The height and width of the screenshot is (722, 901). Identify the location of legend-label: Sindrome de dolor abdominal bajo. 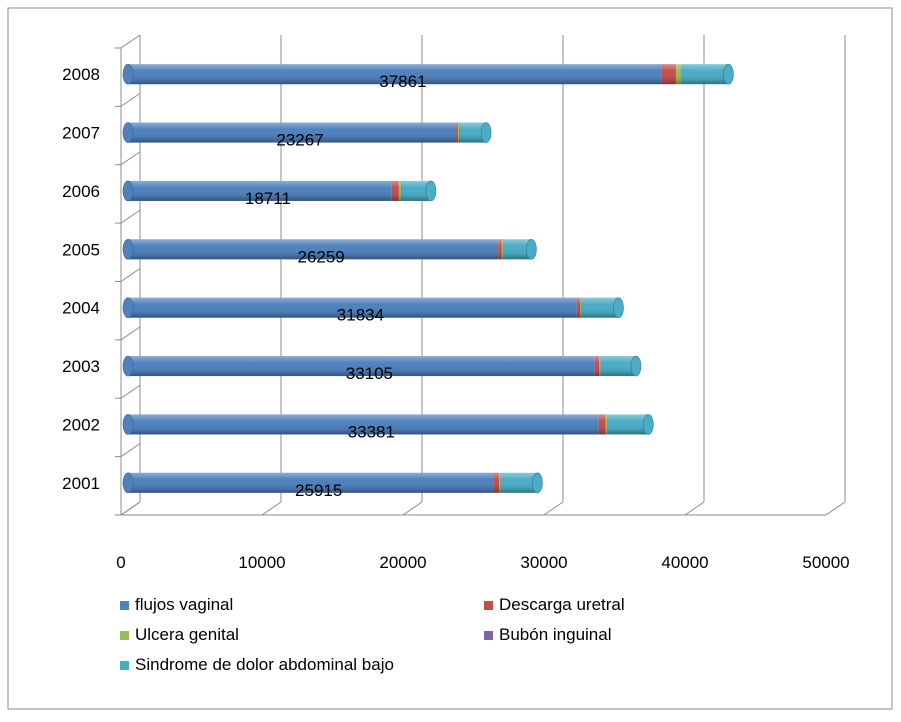
(264, 664).